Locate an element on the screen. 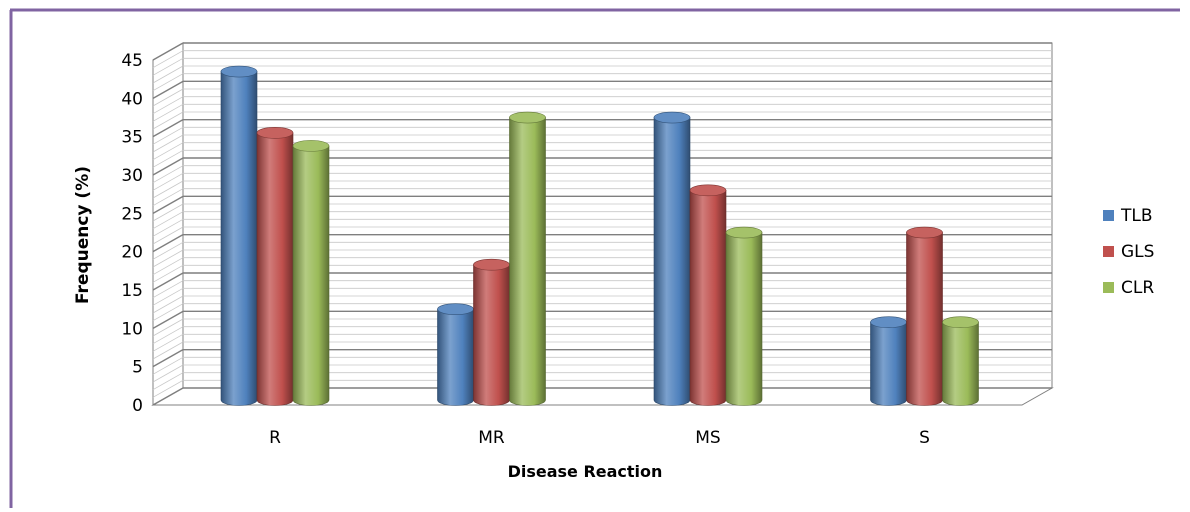 This screenshot has width=1190, height=512. y-axis-label: Frequency (%) is located at coordinates (83, 235).